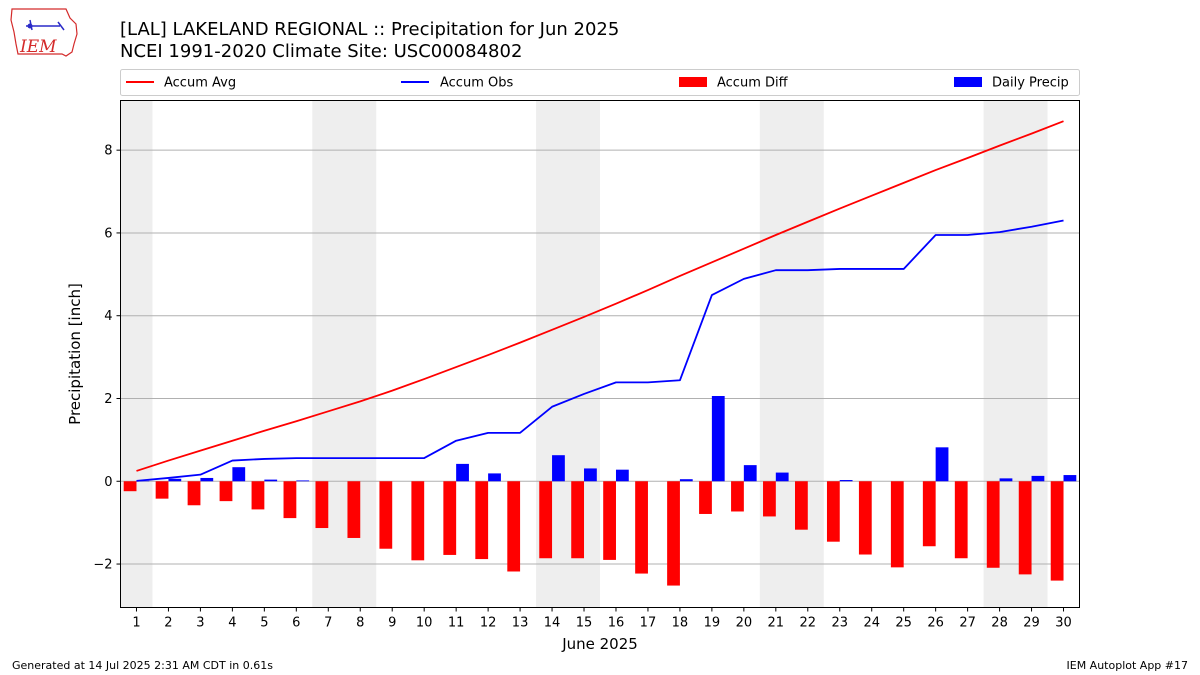  I want to click on x-tick-label-3: 3, so click(200, 623).